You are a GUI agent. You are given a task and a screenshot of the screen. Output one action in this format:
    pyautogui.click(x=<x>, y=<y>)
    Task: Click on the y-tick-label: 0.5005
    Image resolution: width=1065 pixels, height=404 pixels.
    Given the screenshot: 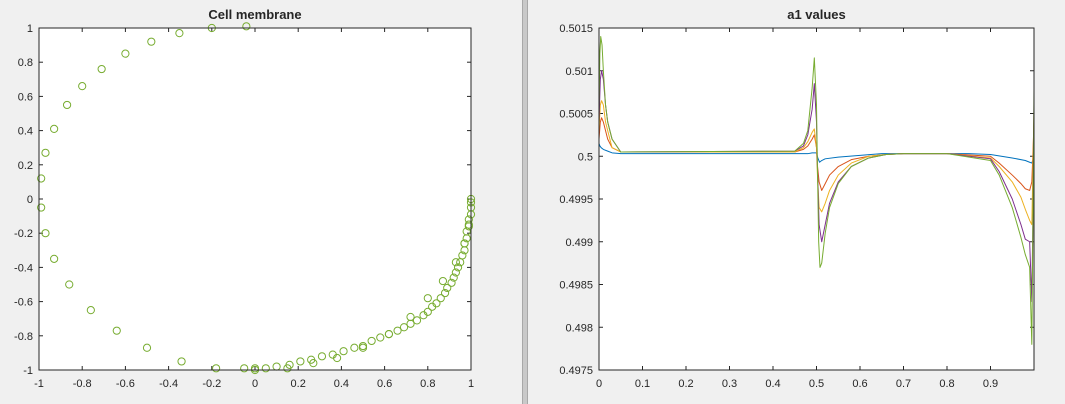 What is the action you would take?
    pyautogui.click(x=576, y=115)
    